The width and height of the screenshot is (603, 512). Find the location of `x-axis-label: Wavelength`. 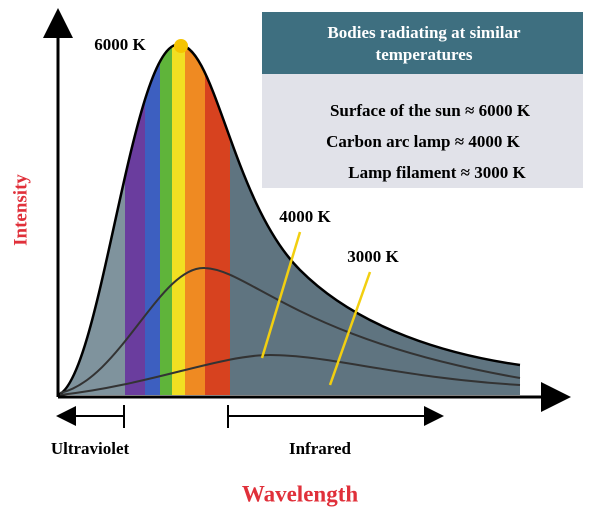

x-axis-label: Wavelength is located at coordinates (300, 493).